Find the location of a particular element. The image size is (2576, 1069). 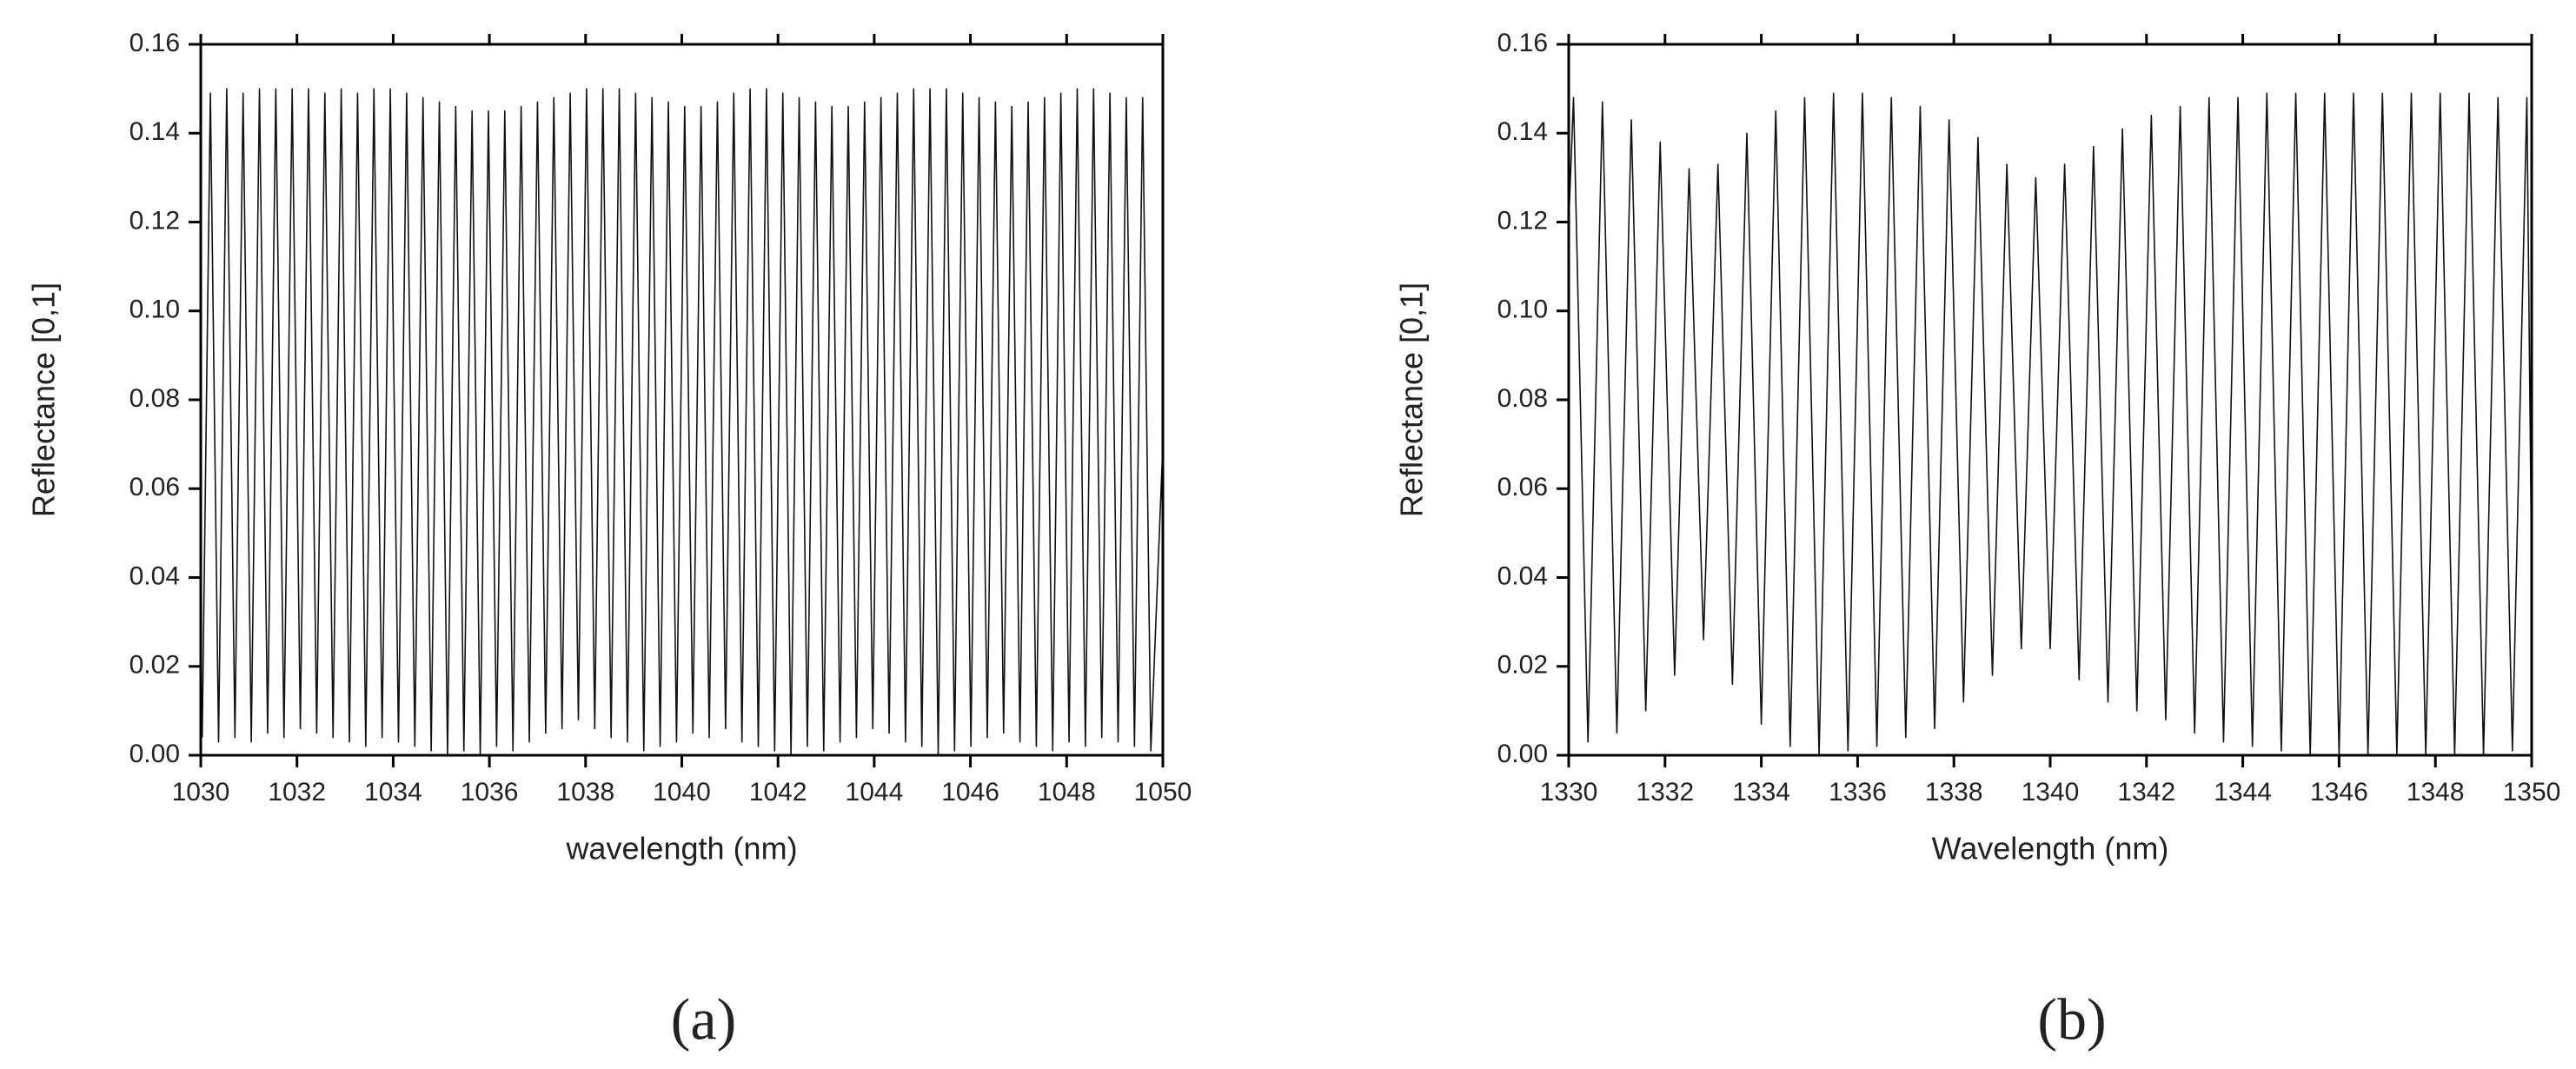

x-tick-label: 1338 is located at coordinates (1954, 792).